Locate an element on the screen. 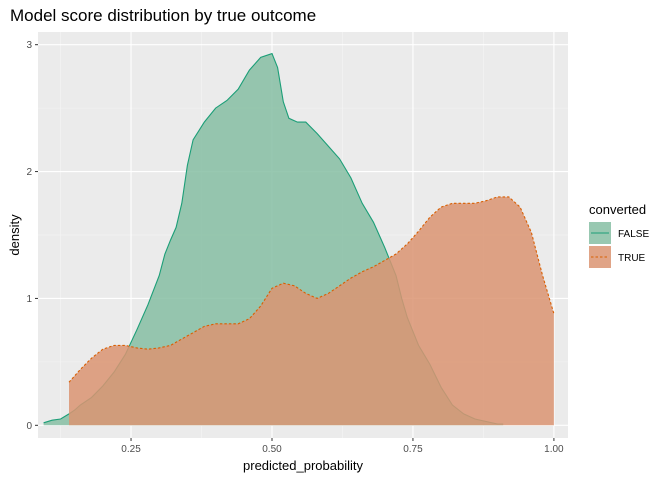 The height and width of the screenshot is (485, 672). y-tick-label: 0 is located at coordinates (29, 426).